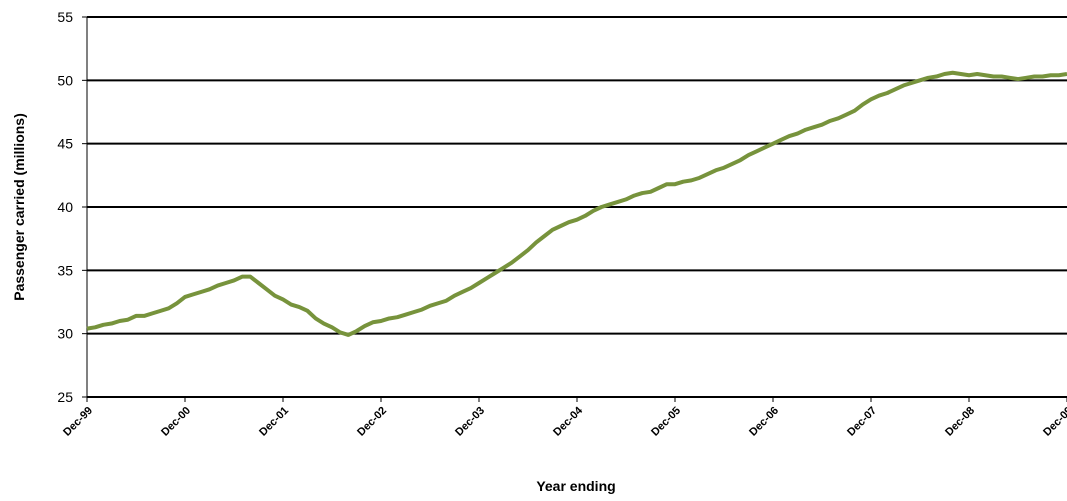 The width and height of the screenshot is (1067, 501). Describe the element at coordinates (65, 80) in the screenshot. I see `y-tick-label: 50` at that location.